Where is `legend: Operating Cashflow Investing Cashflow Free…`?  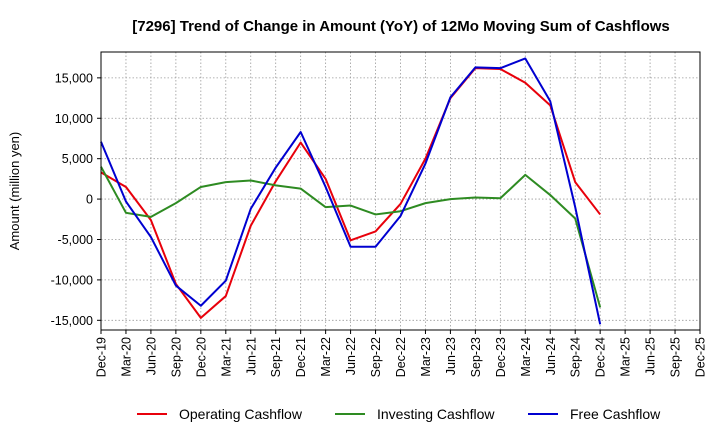
legend: Operating Cashflow Investing Cashflow Free… is located at coordinates (399, 414).